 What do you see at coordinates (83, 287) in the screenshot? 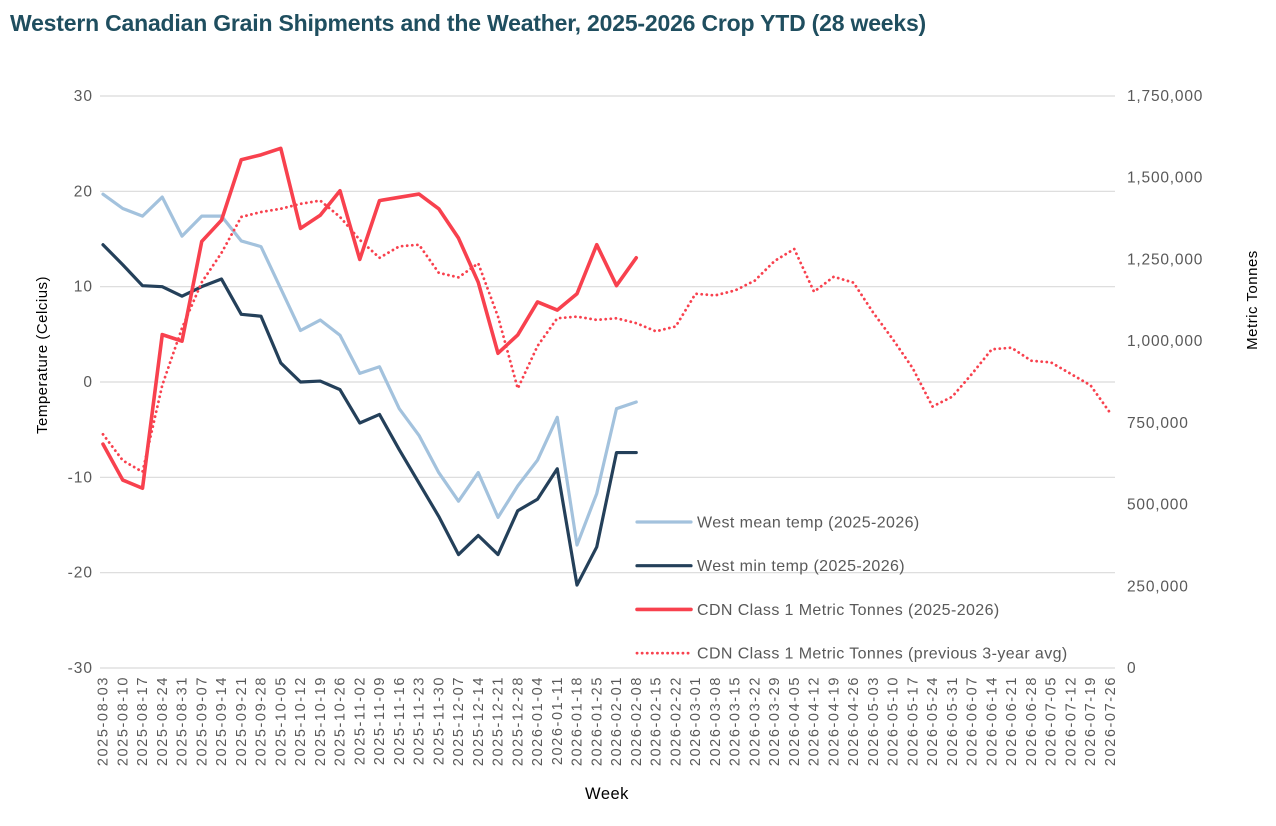
I see `left-axis-tick-label: 10` at bounding box center [83, 287].